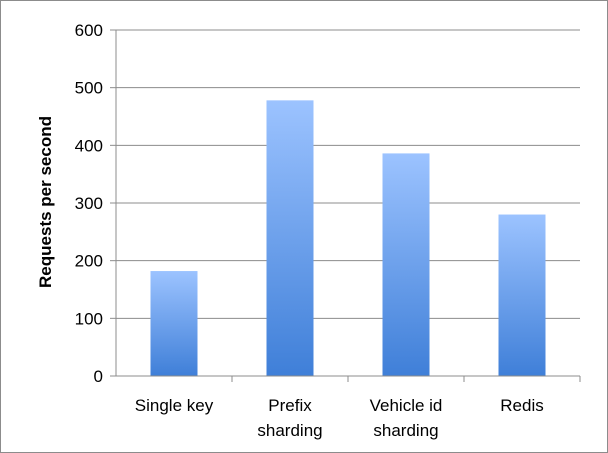 This screenshot has width=608, height=453. I want to click on x-tick-label: Single key, so click(174, 405).